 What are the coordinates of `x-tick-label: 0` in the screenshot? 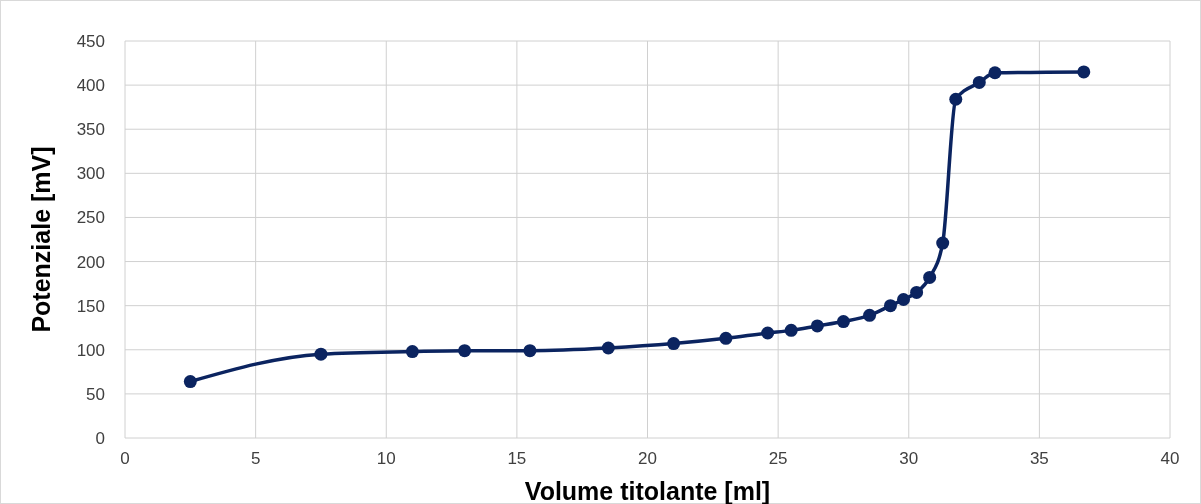 It's located at (125, 458).